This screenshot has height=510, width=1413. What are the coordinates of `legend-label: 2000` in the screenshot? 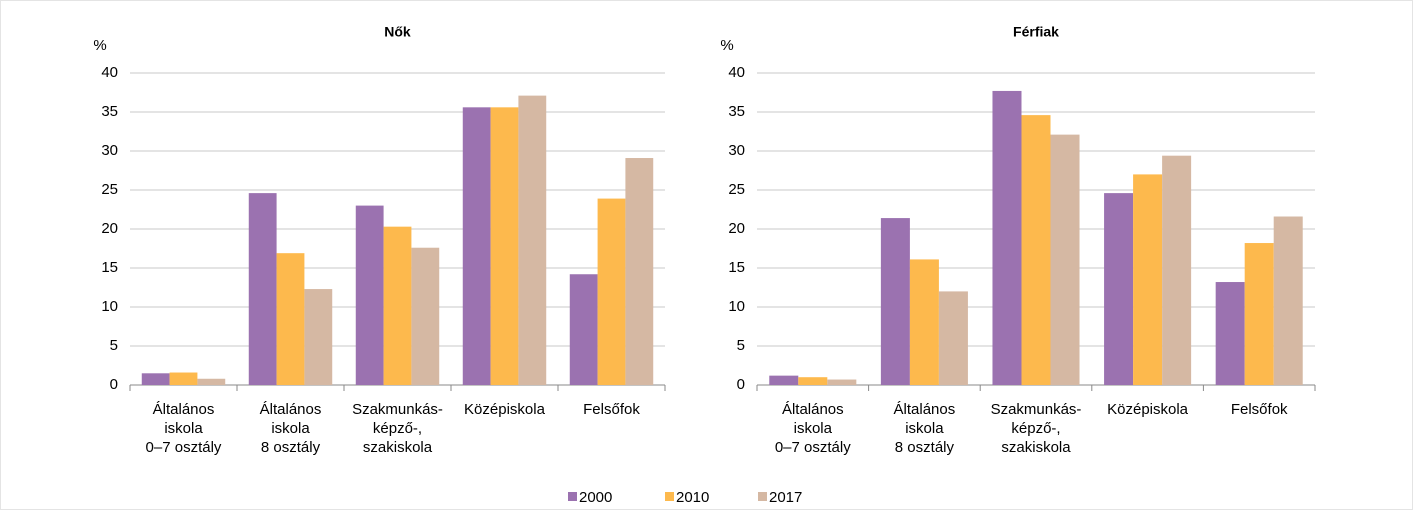 It's located at (595, 497).